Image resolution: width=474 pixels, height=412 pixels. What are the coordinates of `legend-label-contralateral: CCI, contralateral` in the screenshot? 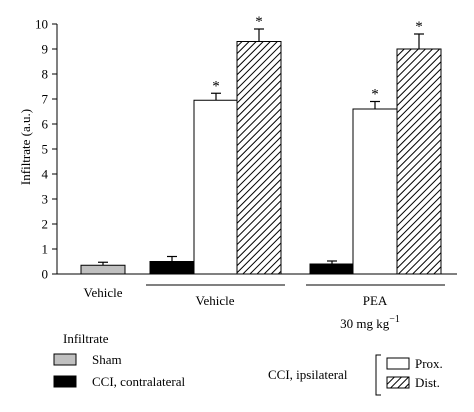 It's located at (139, 381).